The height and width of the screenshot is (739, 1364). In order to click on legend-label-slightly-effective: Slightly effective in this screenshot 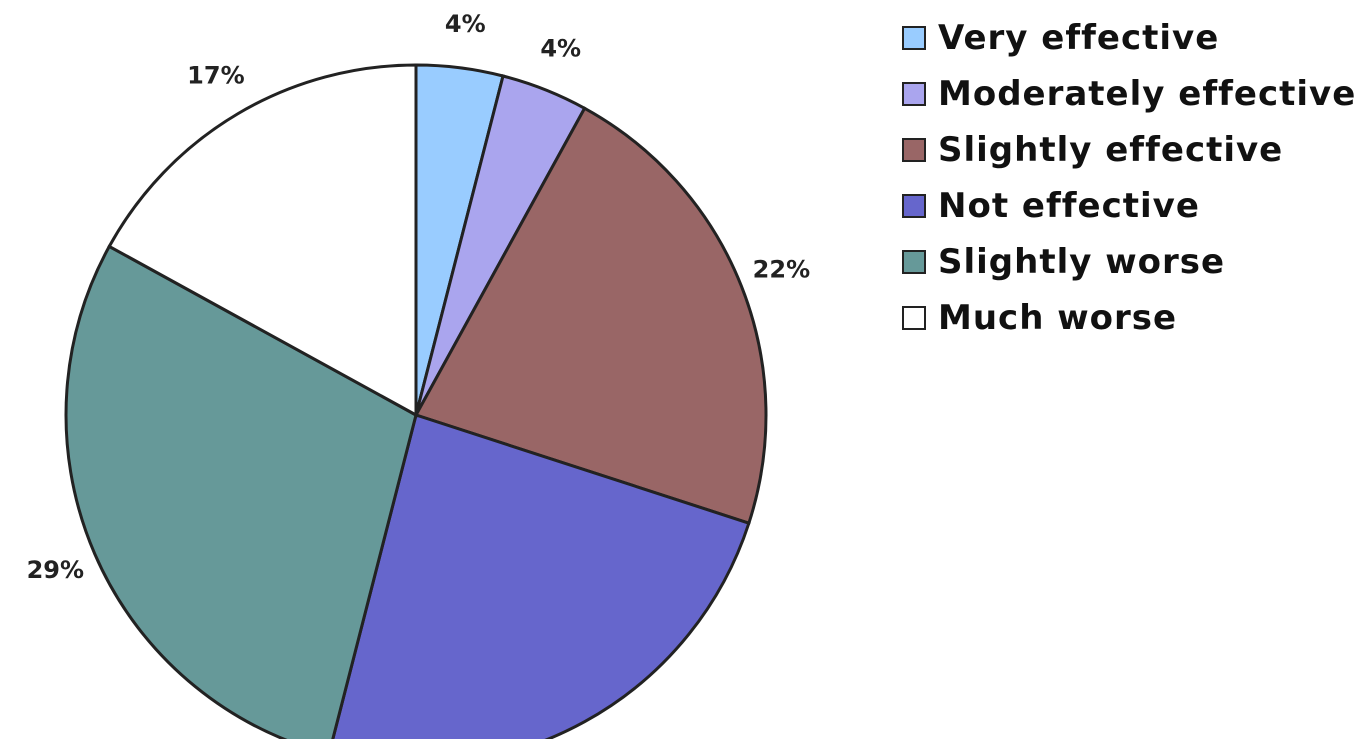, I will do `click(1111, 150)`.